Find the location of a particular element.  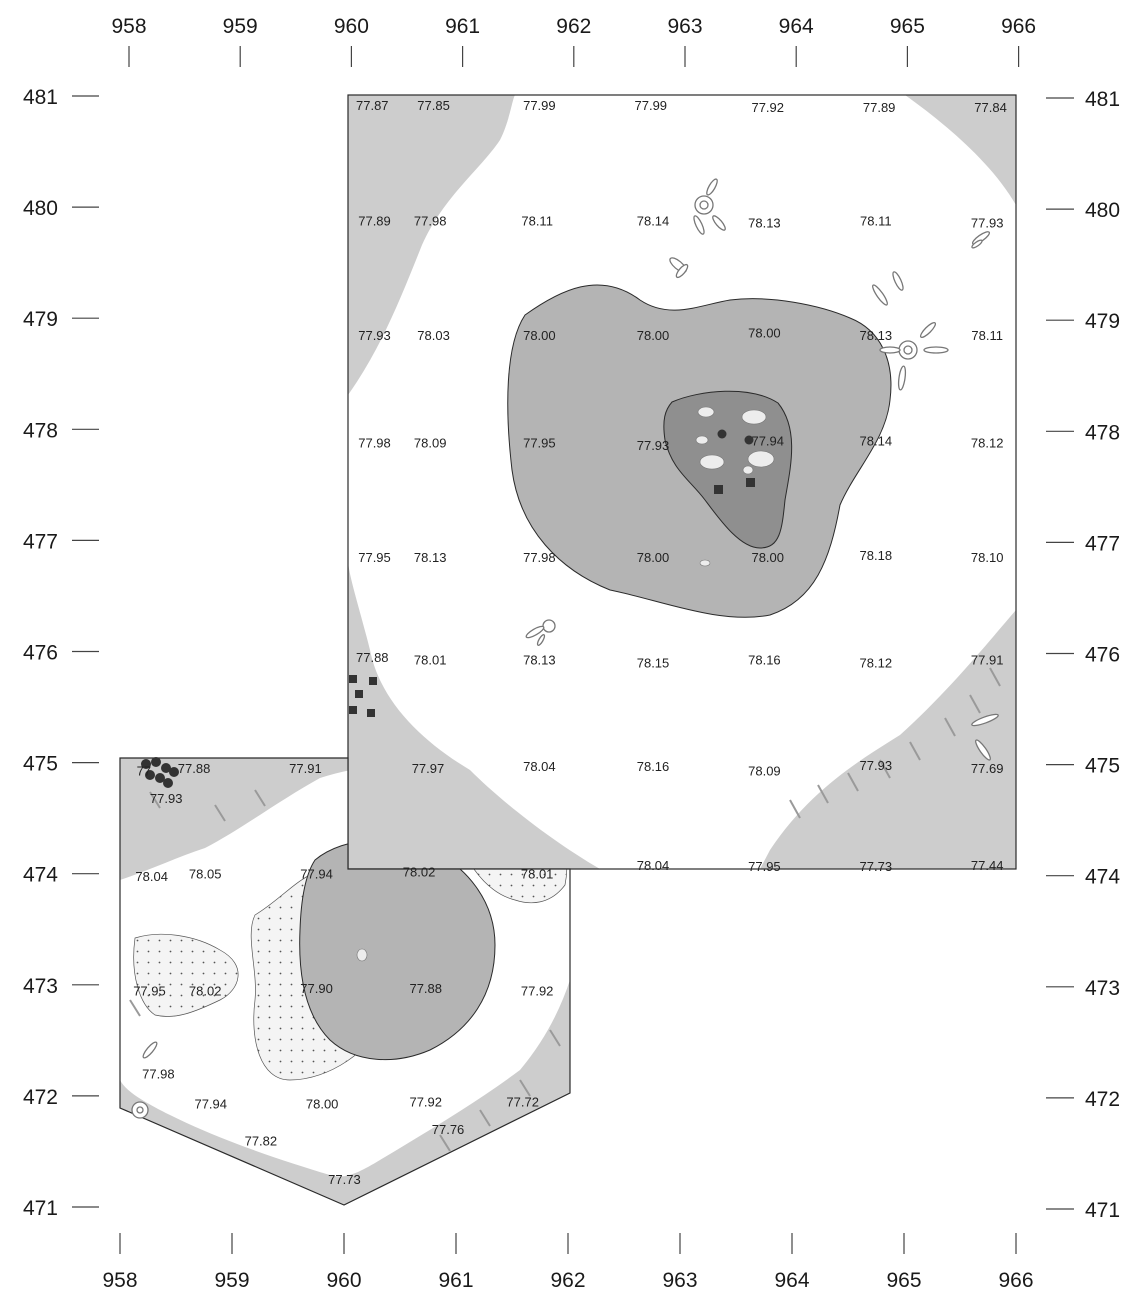

y-tick-label-right: 472 is located at coordinates (1102, 1099).